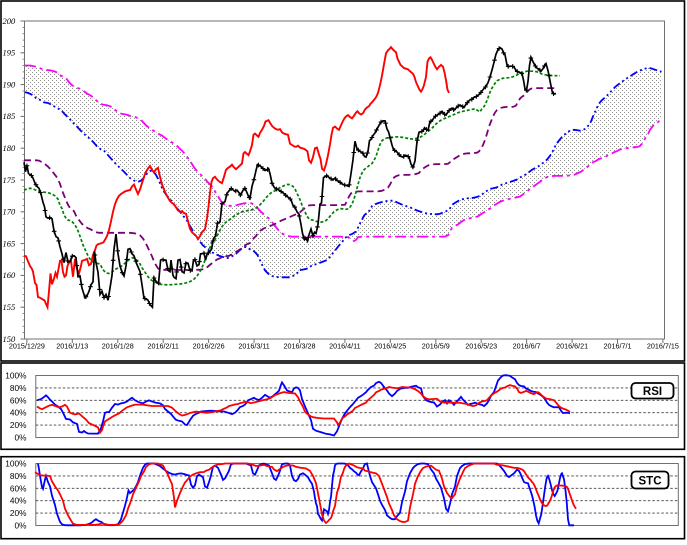 The height and width of the screenshot is (545, 687). What do you see at coordinates (663, 346) in the screenshot?
I see `svg-text: 2016/7/15` at bounding box center [663, 346].